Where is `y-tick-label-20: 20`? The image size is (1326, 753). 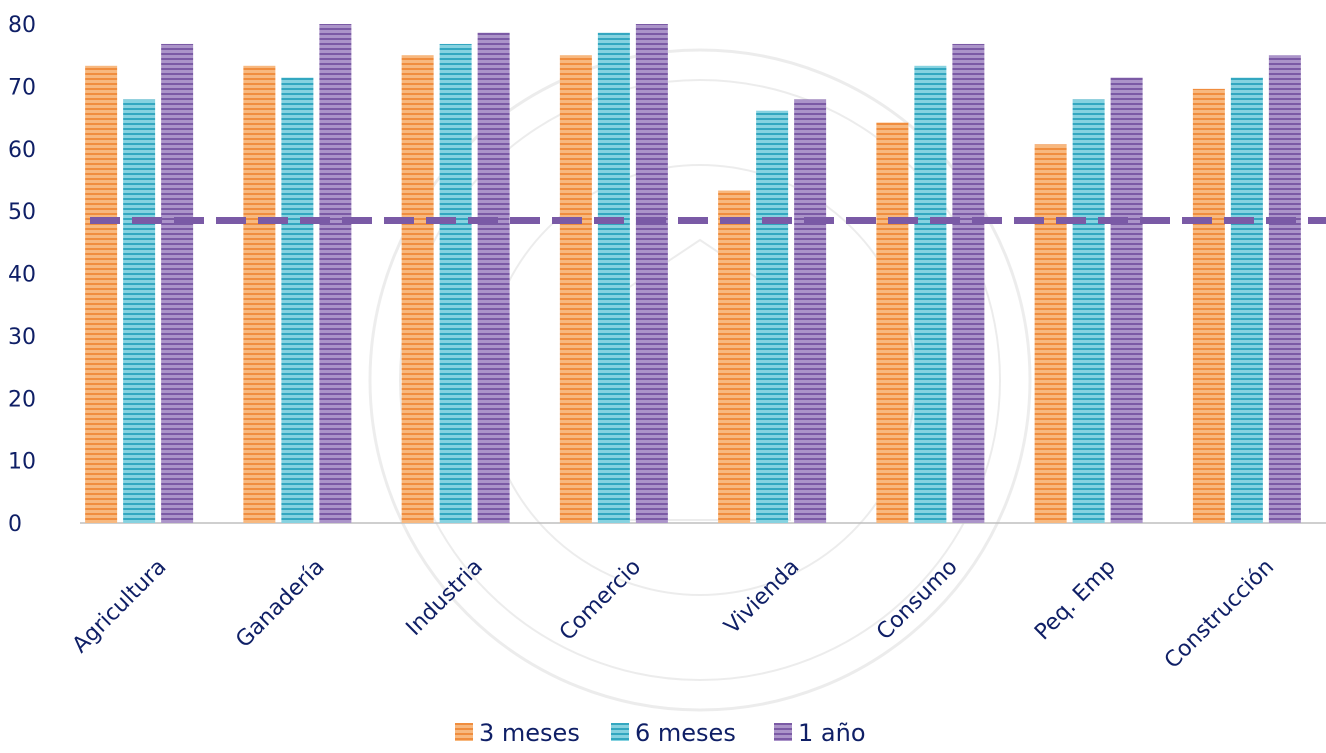 y-tick-label-20: 20 is located at coordinates (22, 399).